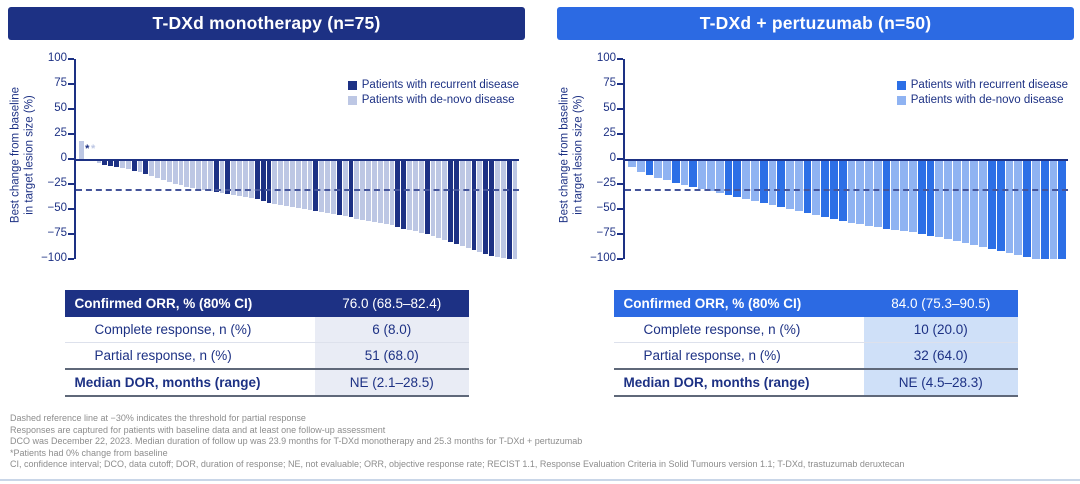 The image size is (1080, 484). I want to click on legend-label-de-novo: Patients with de-novo disease, so click(987, 100).